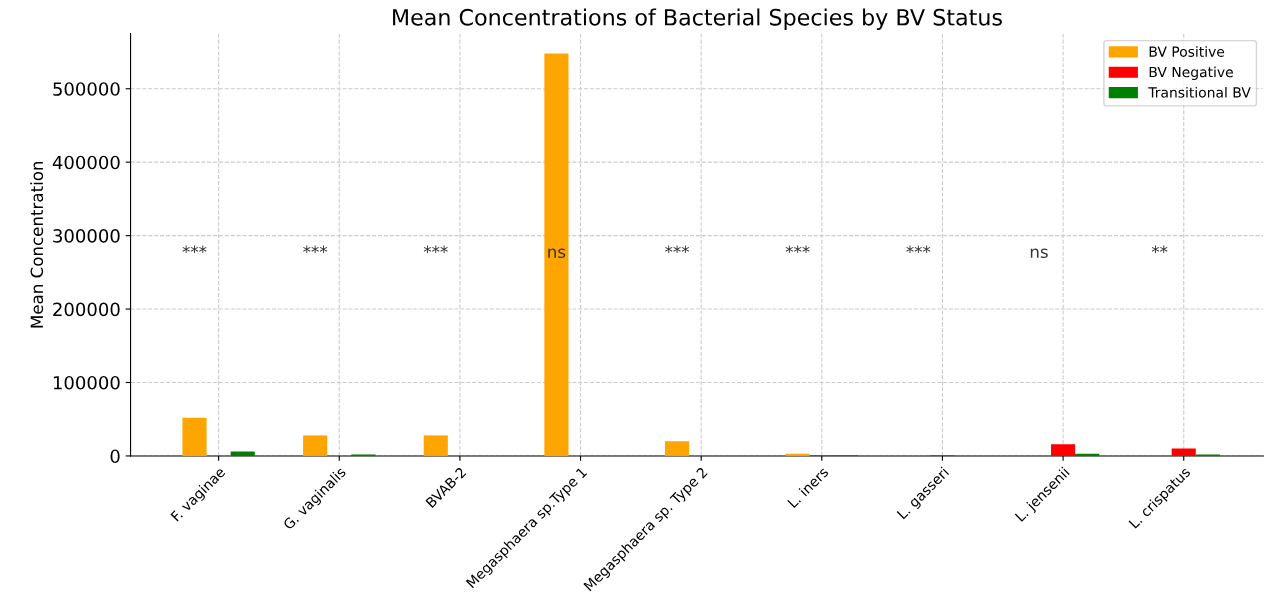  What do you see at coordinates (1159, 249) in the screenshot?
I see `annotation: **` at bounding box center [1159, 249].